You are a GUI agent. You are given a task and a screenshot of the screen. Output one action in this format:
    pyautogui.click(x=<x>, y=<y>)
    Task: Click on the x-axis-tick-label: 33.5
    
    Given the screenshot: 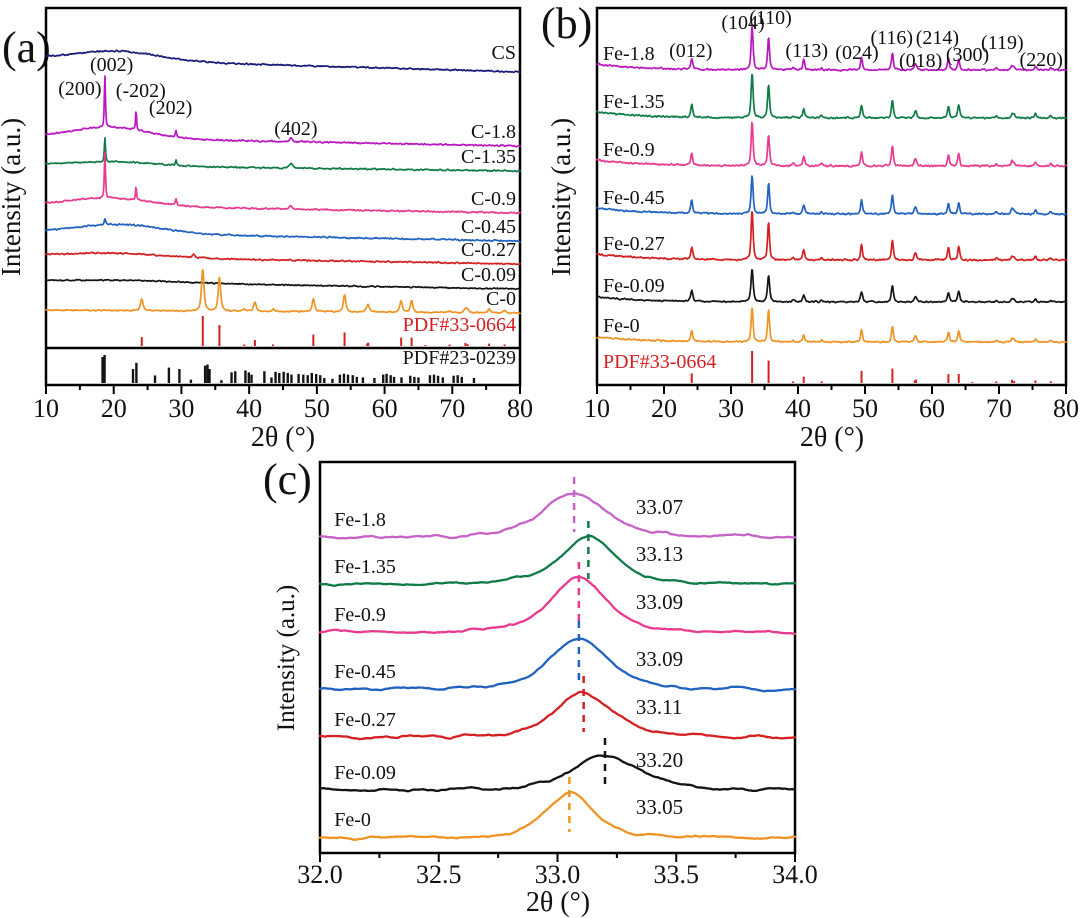 What is the action you would take?
    pyautogui.click(x=677, y=874)
    